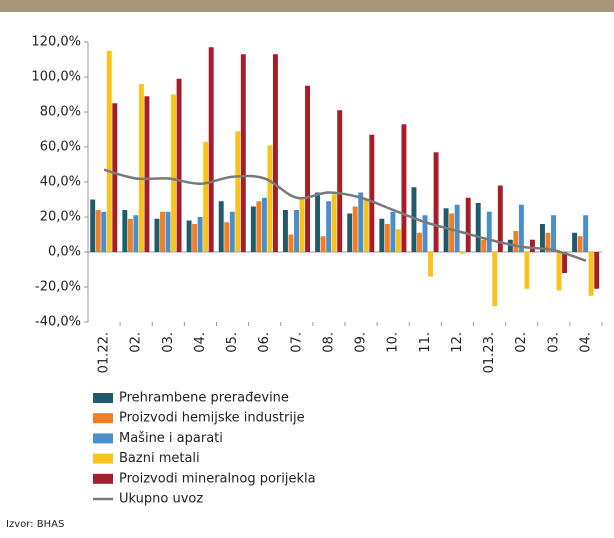 This screenshot has height=538, width=614. What do you see at coordinates (60, 217) in the screenshot?
I see `y-tick-label: 20,0%` at bounding box center [60, 217].